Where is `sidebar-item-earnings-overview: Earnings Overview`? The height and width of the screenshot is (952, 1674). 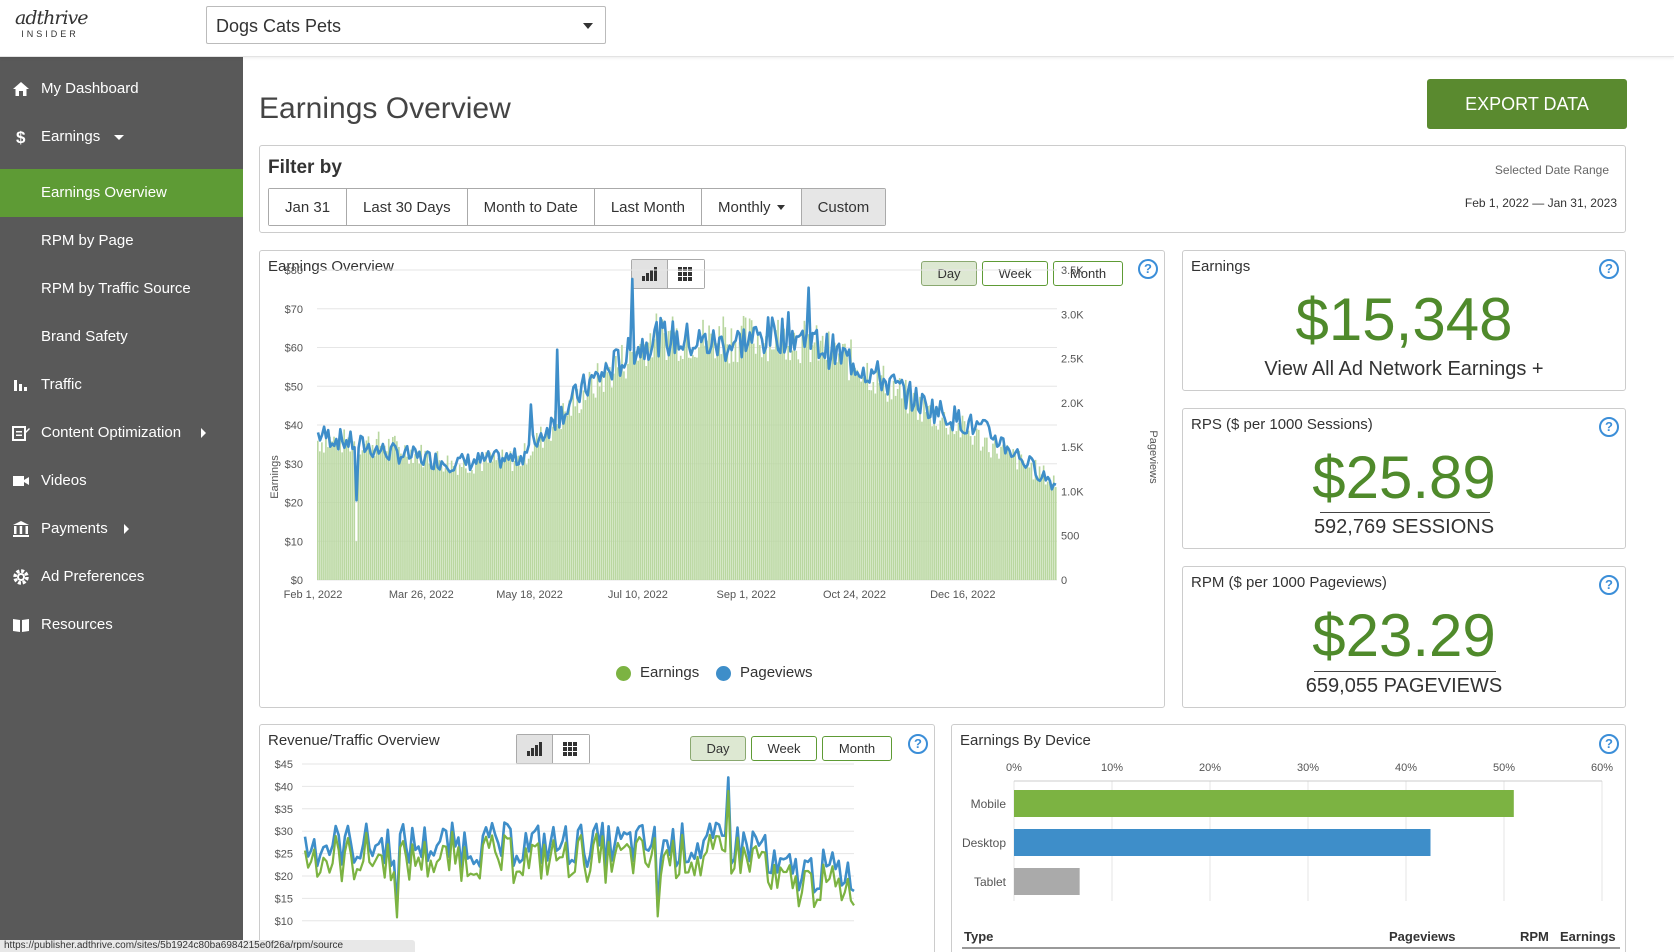 sidebar-item-earnings-overview: Earnings Overview is located at coordinates (121, 193).